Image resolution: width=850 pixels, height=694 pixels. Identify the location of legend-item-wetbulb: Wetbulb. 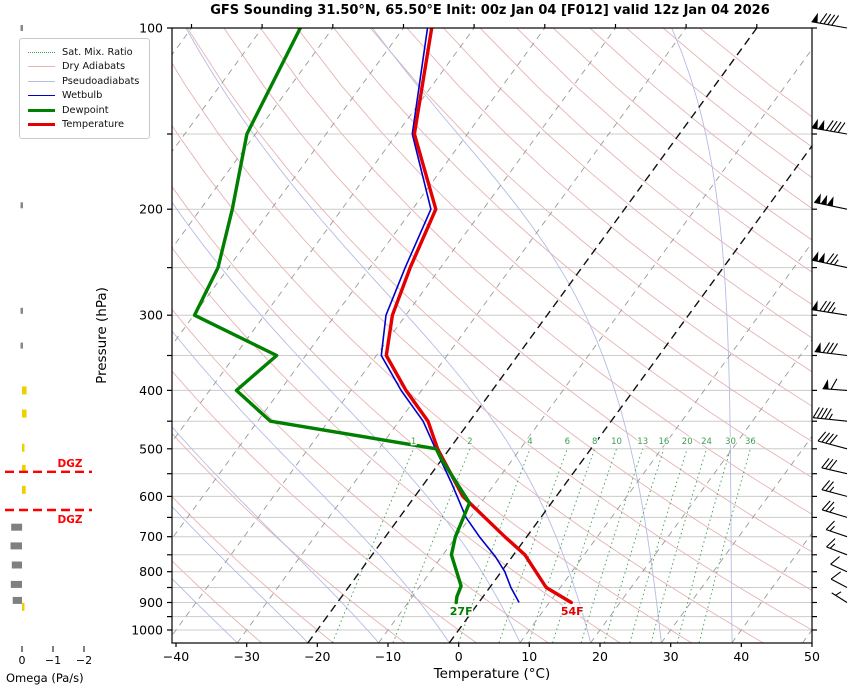
(83, 96).